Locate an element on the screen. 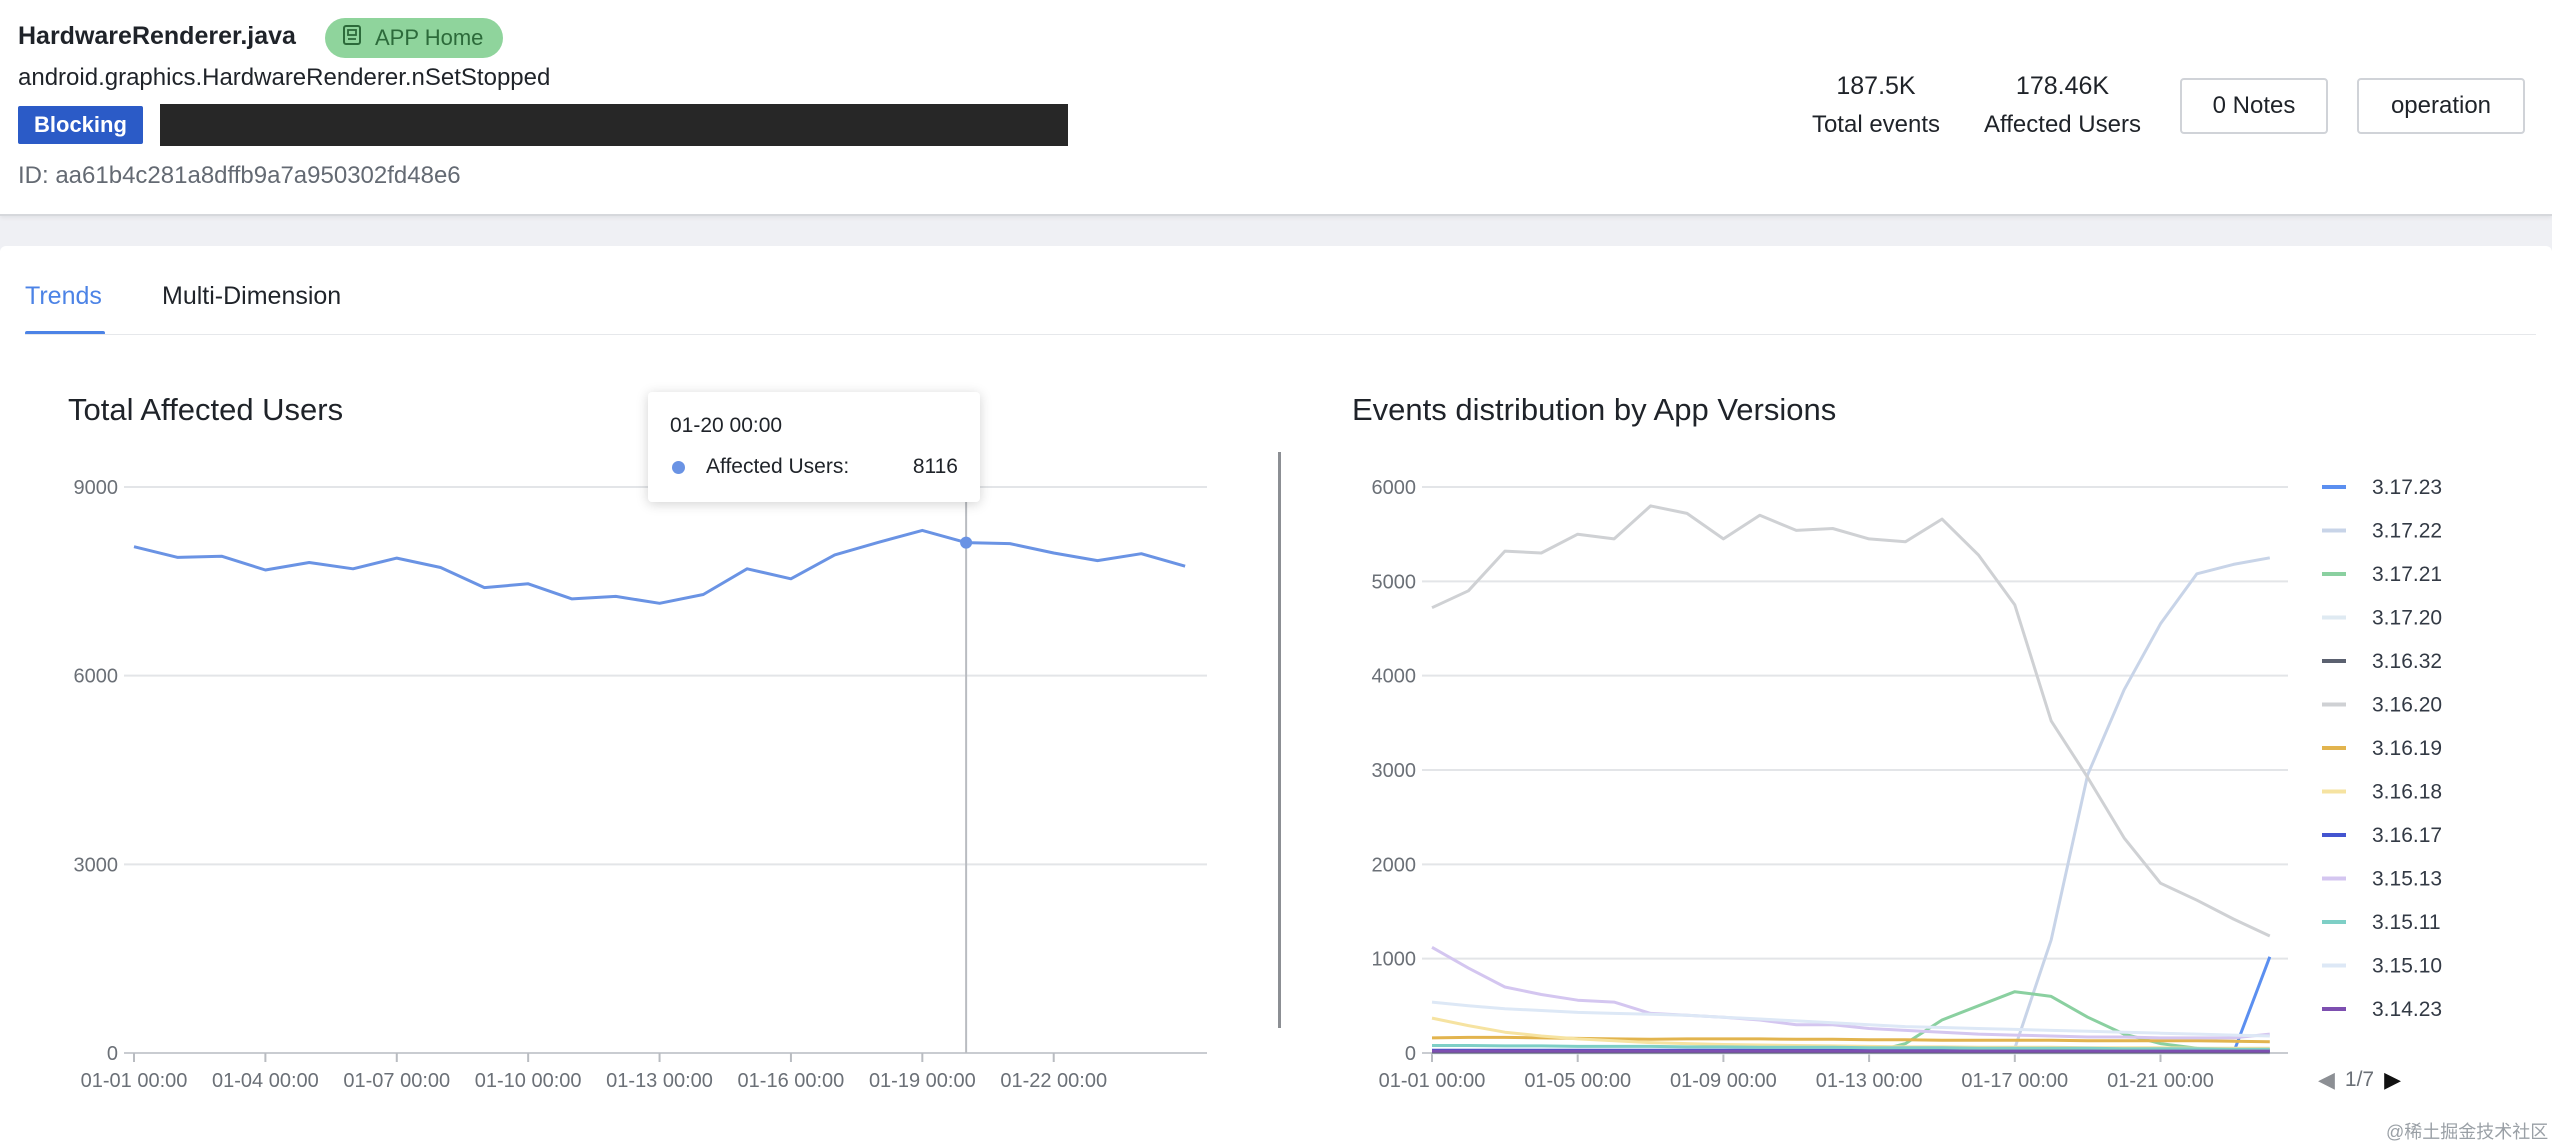 Image resolution: width=2552 pixels, height=1148 pixels. tab-bar: Trends Multi-Dimension is located at coordinates (1268, 291).